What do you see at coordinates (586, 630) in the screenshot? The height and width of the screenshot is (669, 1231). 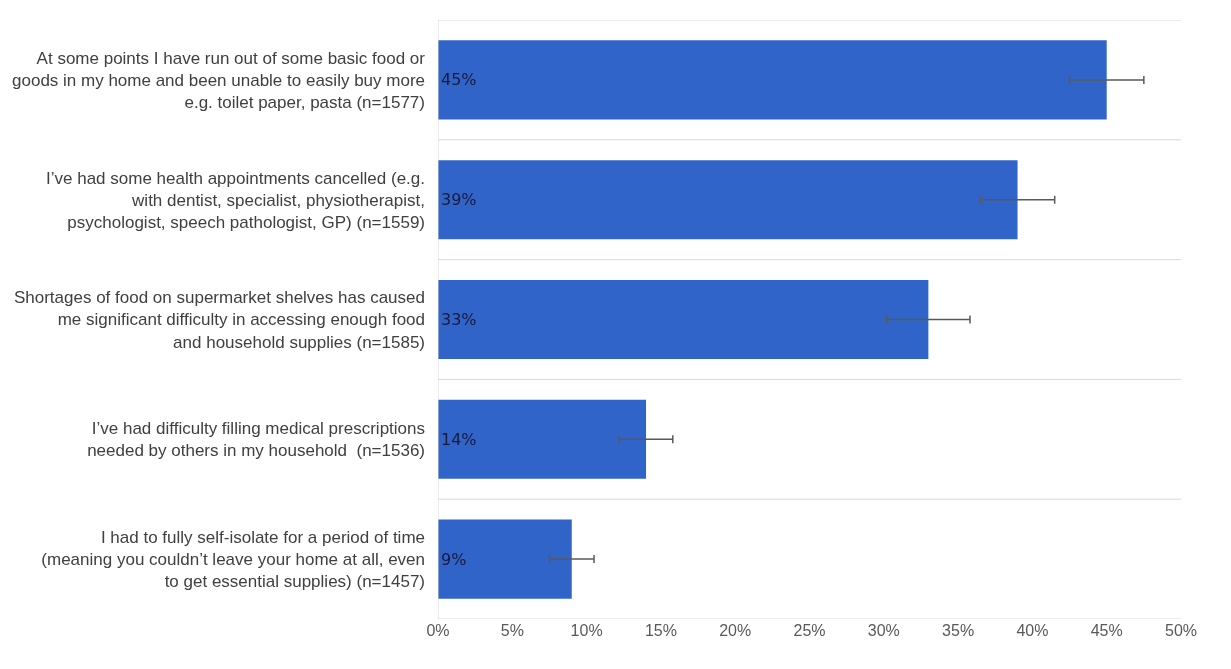 I see `x-tick-label: 10%` at bounding box center [586, 630].